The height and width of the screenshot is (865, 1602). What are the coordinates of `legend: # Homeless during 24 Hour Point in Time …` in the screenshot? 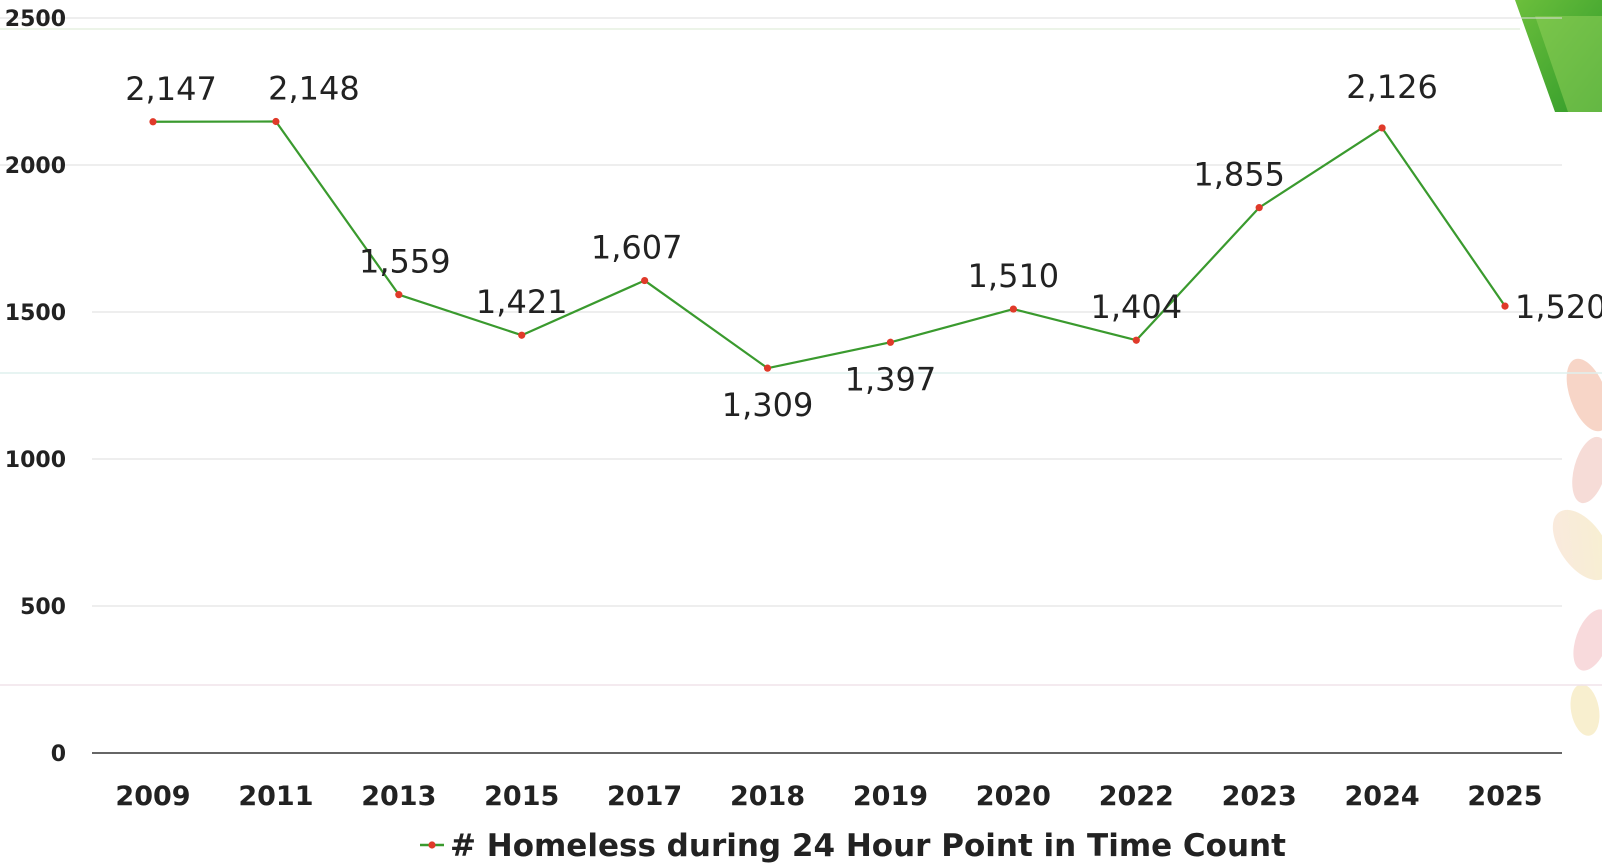 It's located at (853, 846).